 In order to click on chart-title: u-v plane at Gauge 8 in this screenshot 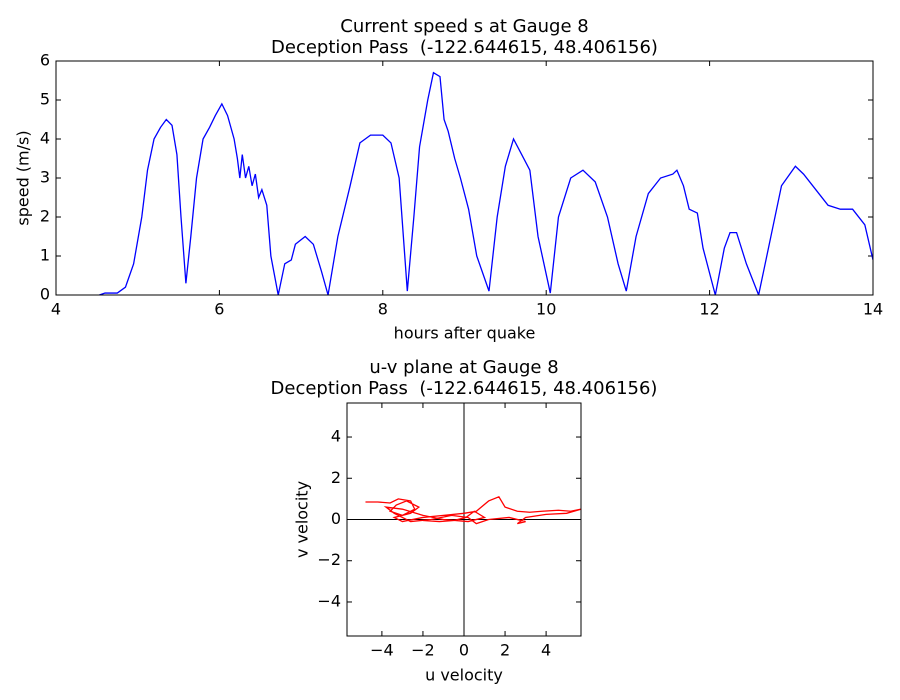, I will do `click(463, 367)`.